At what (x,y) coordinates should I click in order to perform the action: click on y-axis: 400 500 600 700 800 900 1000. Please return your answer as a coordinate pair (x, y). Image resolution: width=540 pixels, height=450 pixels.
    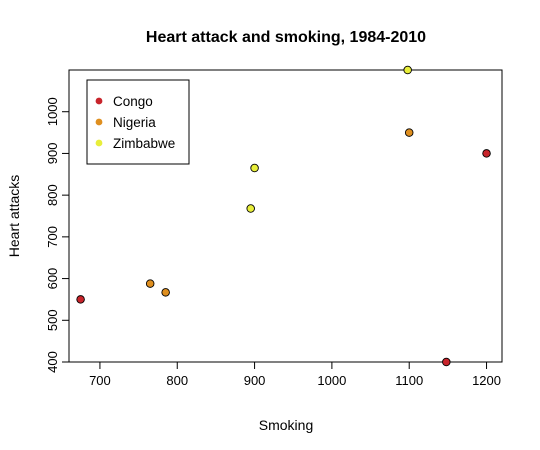
    Looking at the image, I should click on (57, 235).